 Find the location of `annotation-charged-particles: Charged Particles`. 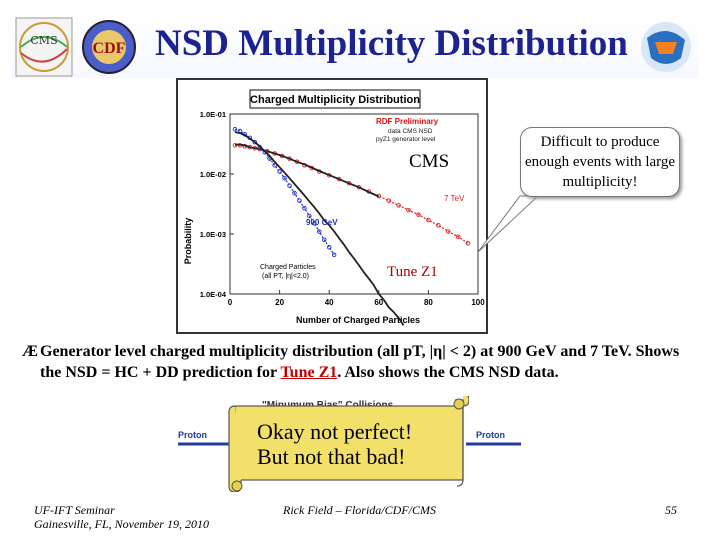

annotation-charged-particles: Charged Particles is located at coordinates (288, 267).